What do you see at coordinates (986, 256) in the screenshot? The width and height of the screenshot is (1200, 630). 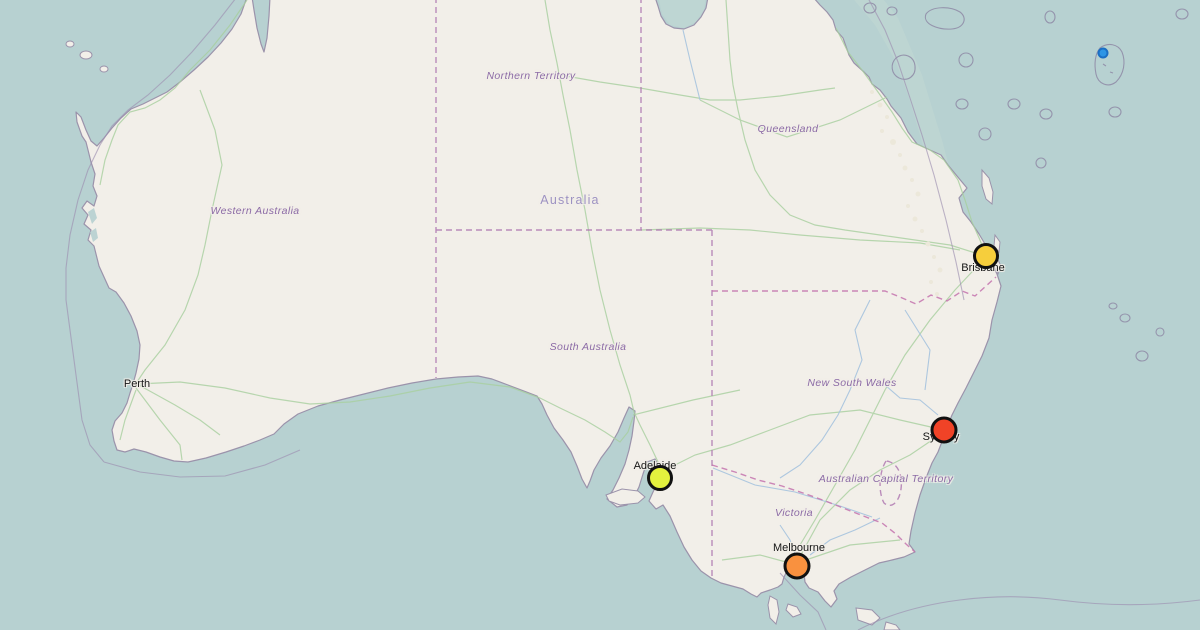 I see `marker-brisbane` at bounding box center [986, 256].